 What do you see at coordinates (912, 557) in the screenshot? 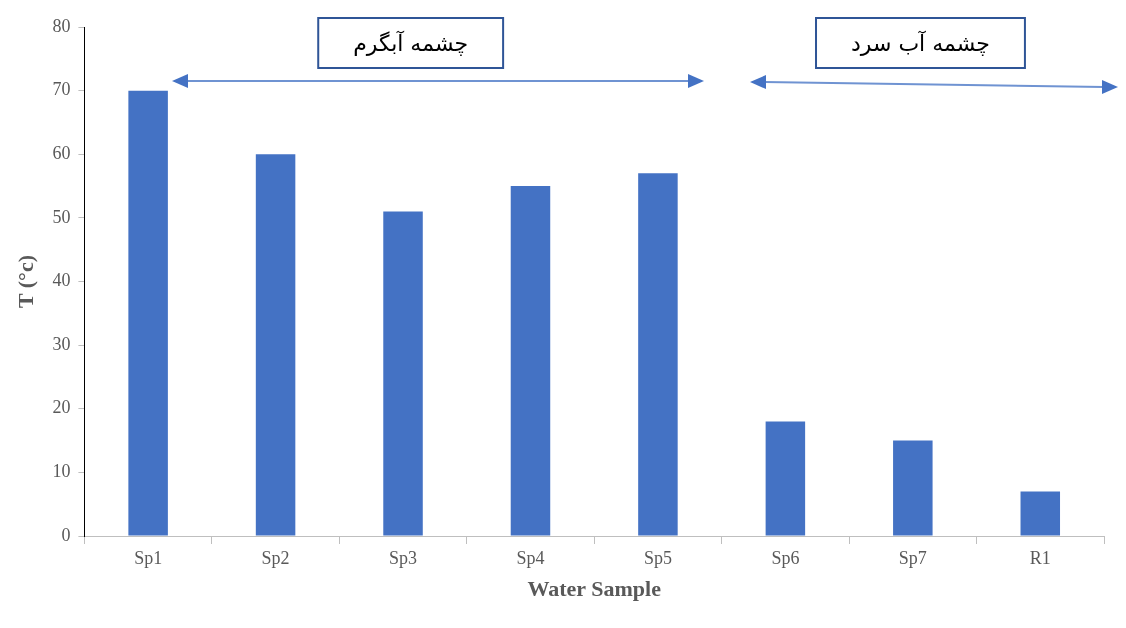
I see `x-tick-label: Sp7` at bounding box center [912, 557].